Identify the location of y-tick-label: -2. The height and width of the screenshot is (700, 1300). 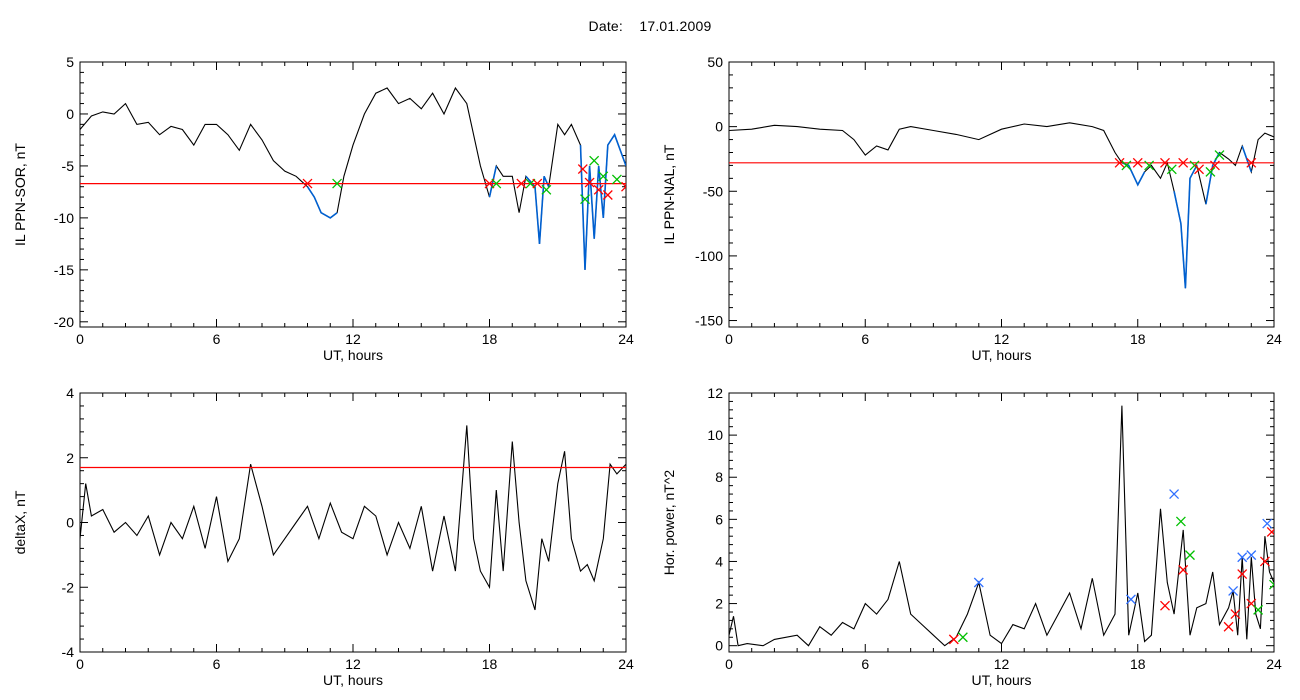
(68, 587).